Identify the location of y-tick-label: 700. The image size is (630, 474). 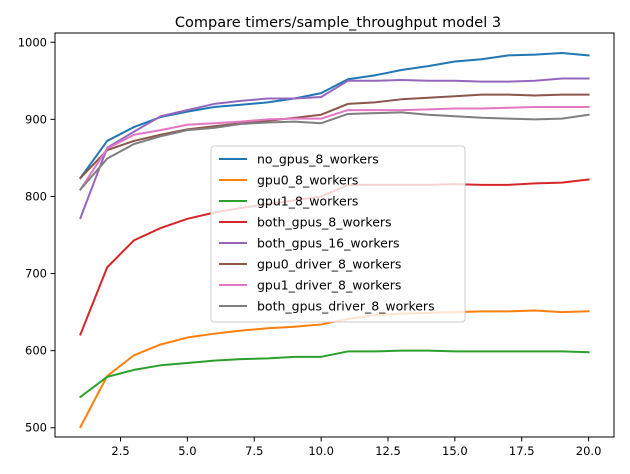
(36, 274).